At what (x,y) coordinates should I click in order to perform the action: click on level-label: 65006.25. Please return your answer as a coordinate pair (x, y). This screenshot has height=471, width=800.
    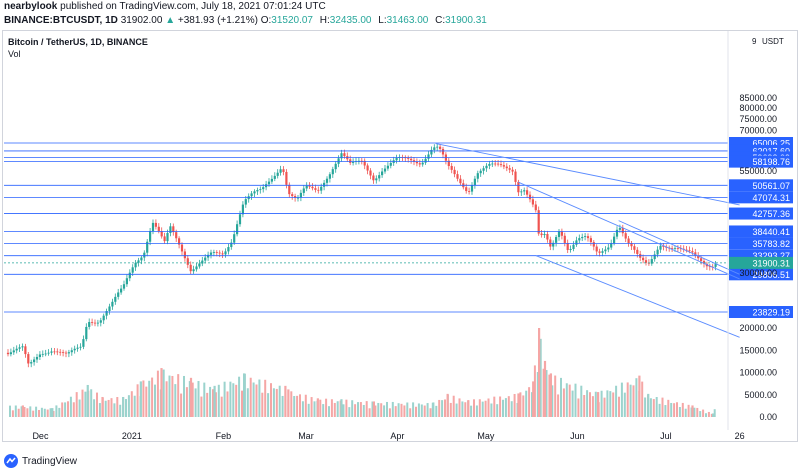
    Looking at the image, I should click on (771, 144).